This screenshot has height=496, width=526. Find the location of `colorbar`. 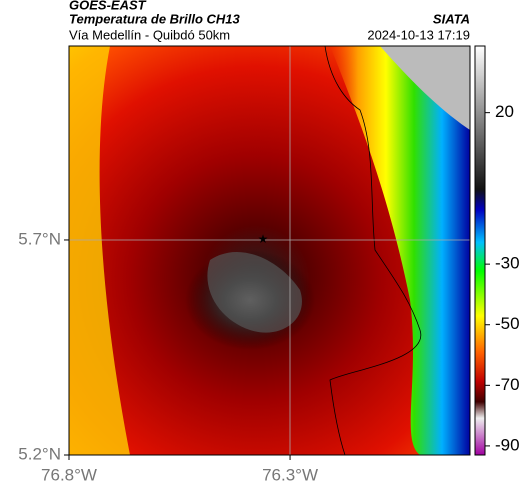

colorbar is located at coordinates (480, 250).